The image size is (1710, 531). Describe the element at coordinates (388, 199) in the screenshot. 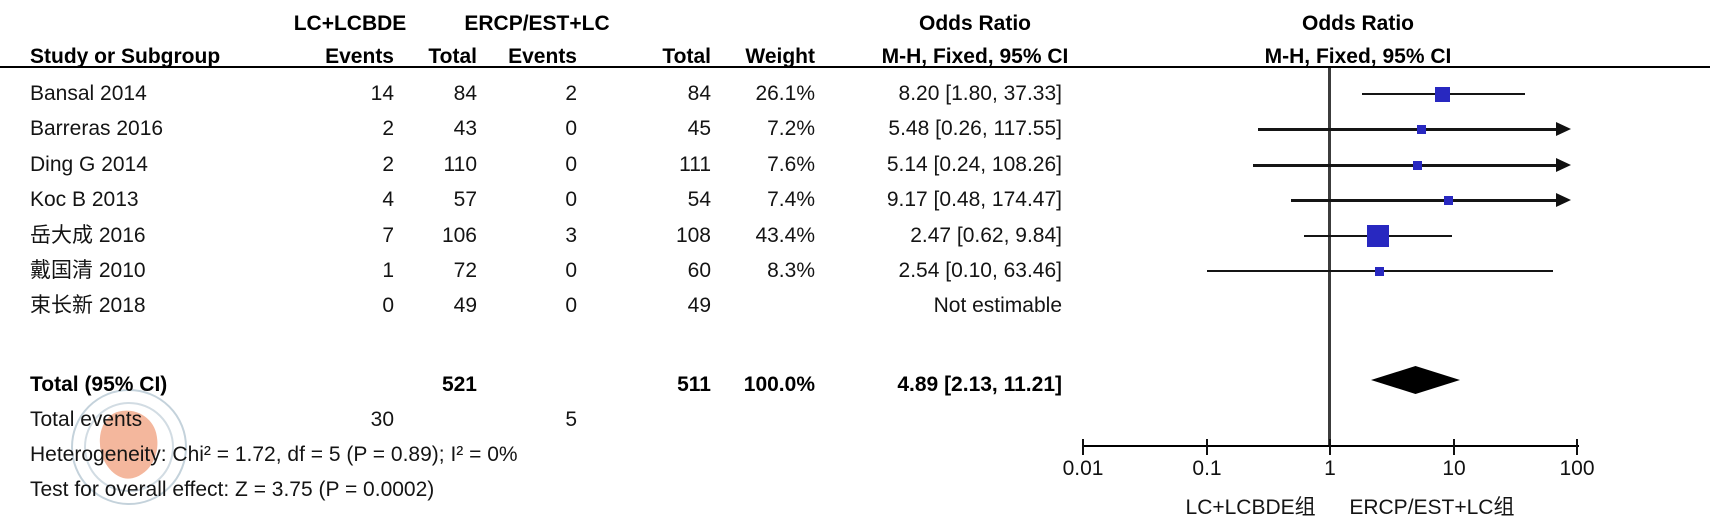

I see `cell-events_1: 4` at that location.